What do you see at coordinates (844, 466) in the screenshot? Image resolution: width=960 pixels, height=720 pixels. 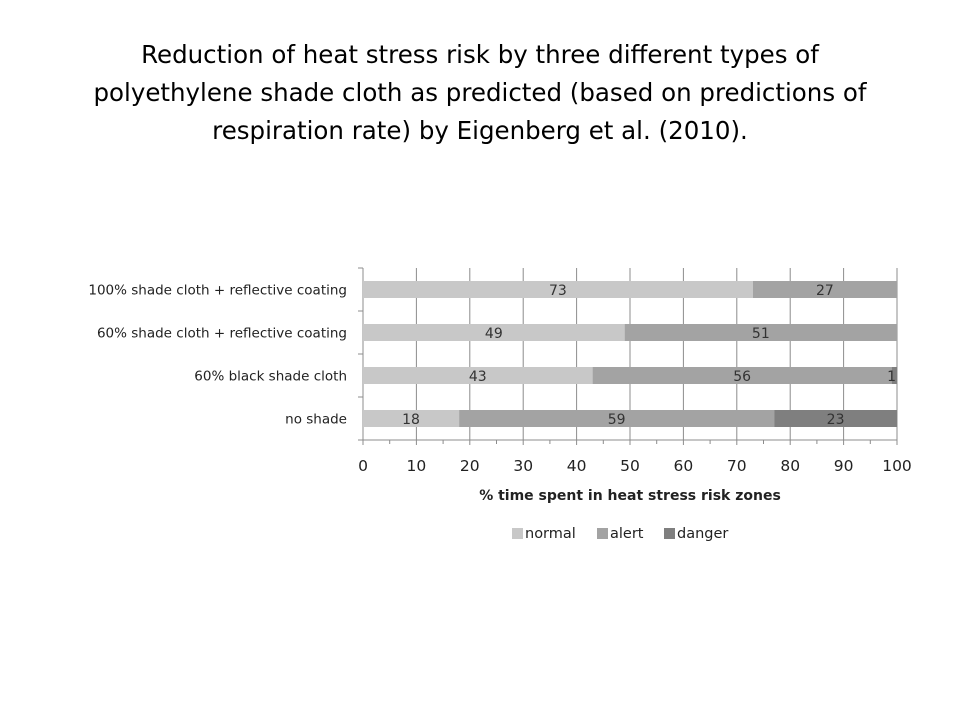 I see `x-tick-label-9: 90` at bounding box center [844, 466].